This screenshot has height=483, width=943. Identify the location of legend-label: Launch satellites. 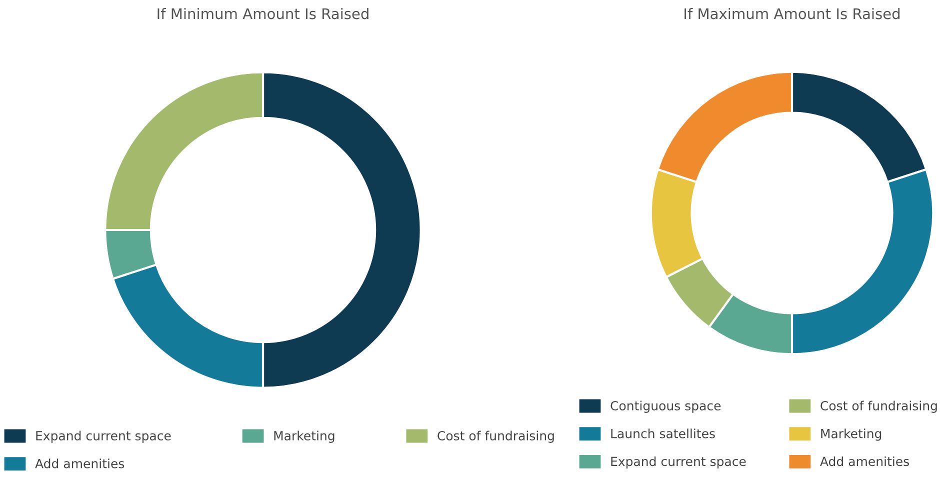
(663, 433).